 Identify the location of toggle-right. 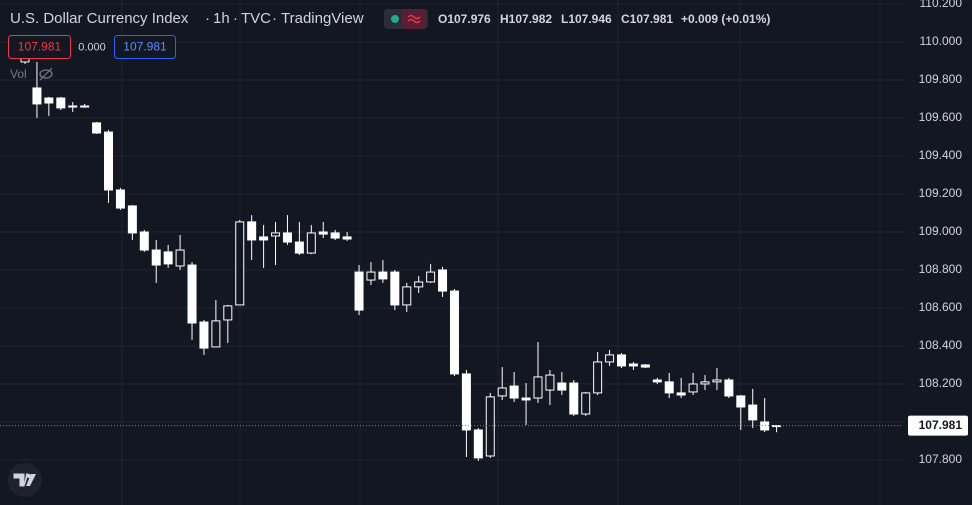
(414, 19).